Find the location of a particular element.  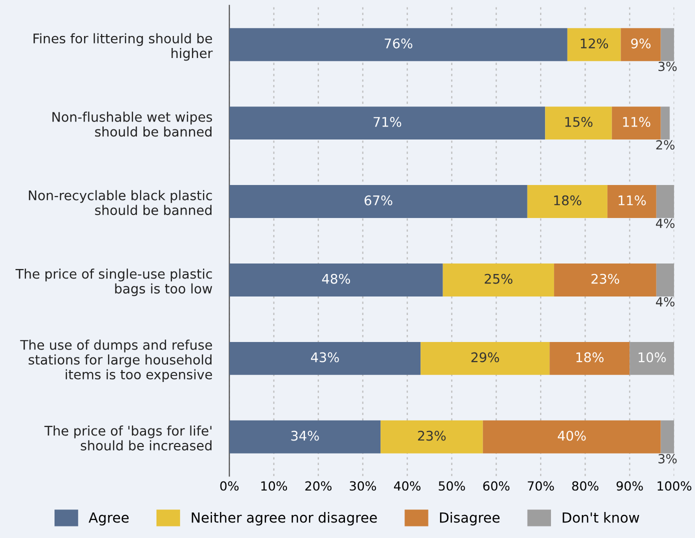

x-tick-label: 40% is located at coordinates (407, 486).